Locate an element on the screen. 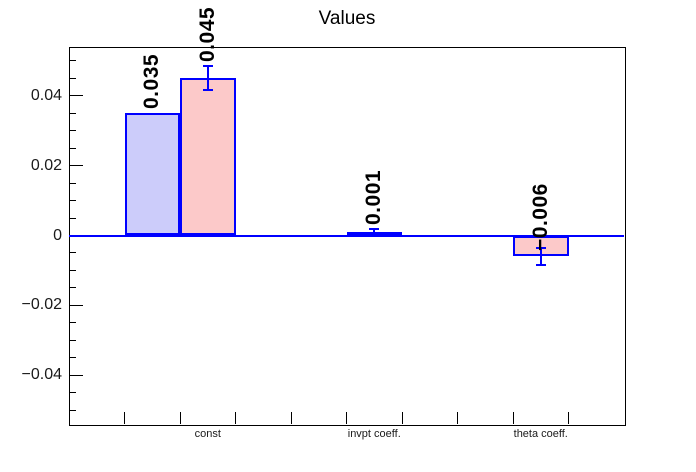  value-label: 0.035 is located at coordinates (152, 82).